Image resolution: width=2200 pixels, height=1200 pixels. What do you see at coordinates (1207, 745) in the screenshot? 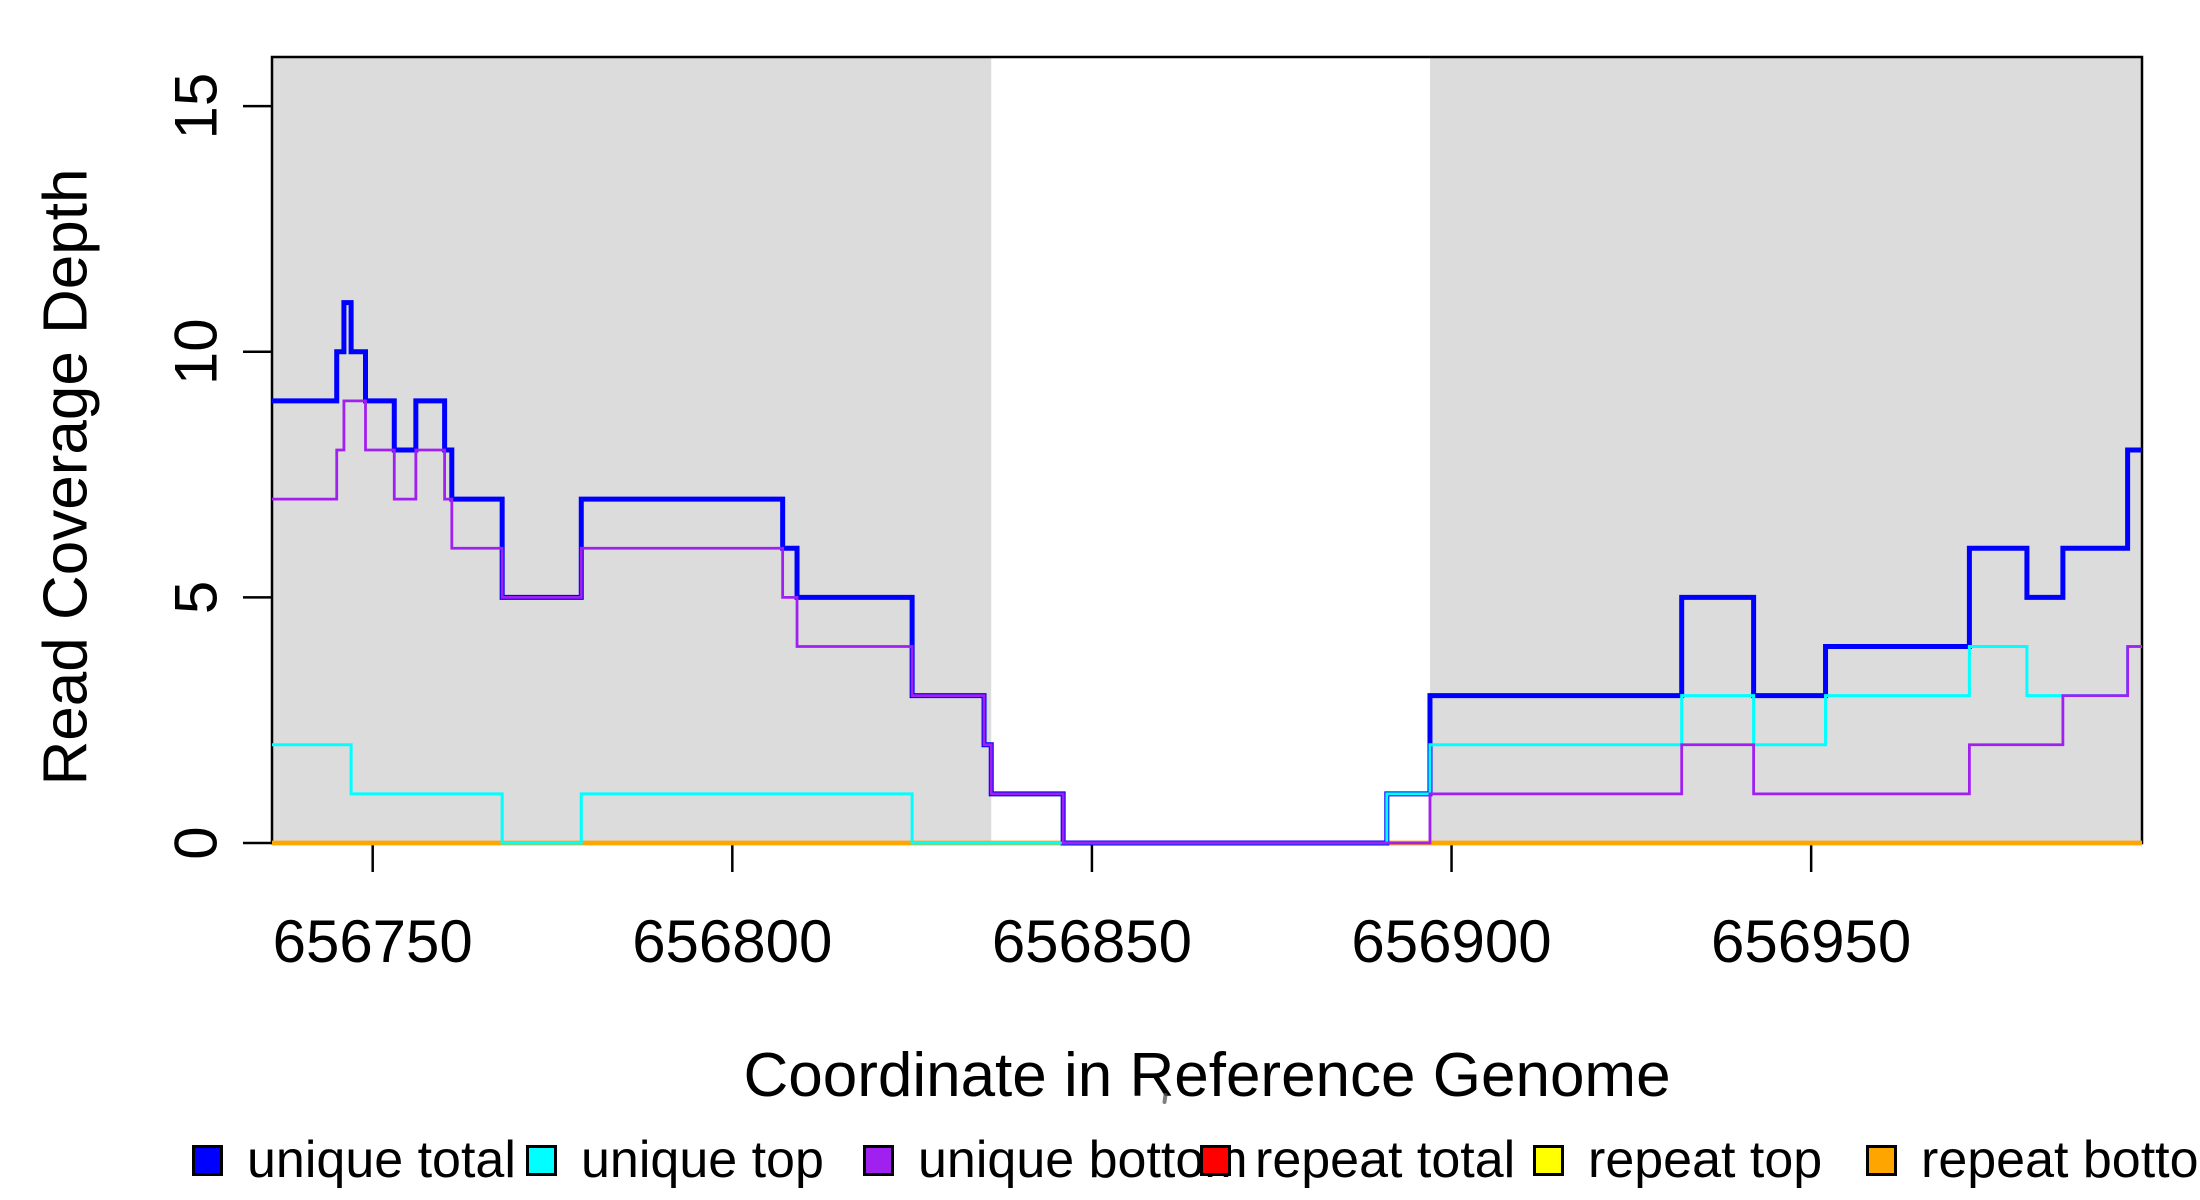
I see `series-line-unique-top` at bounding box center [1207, 745].